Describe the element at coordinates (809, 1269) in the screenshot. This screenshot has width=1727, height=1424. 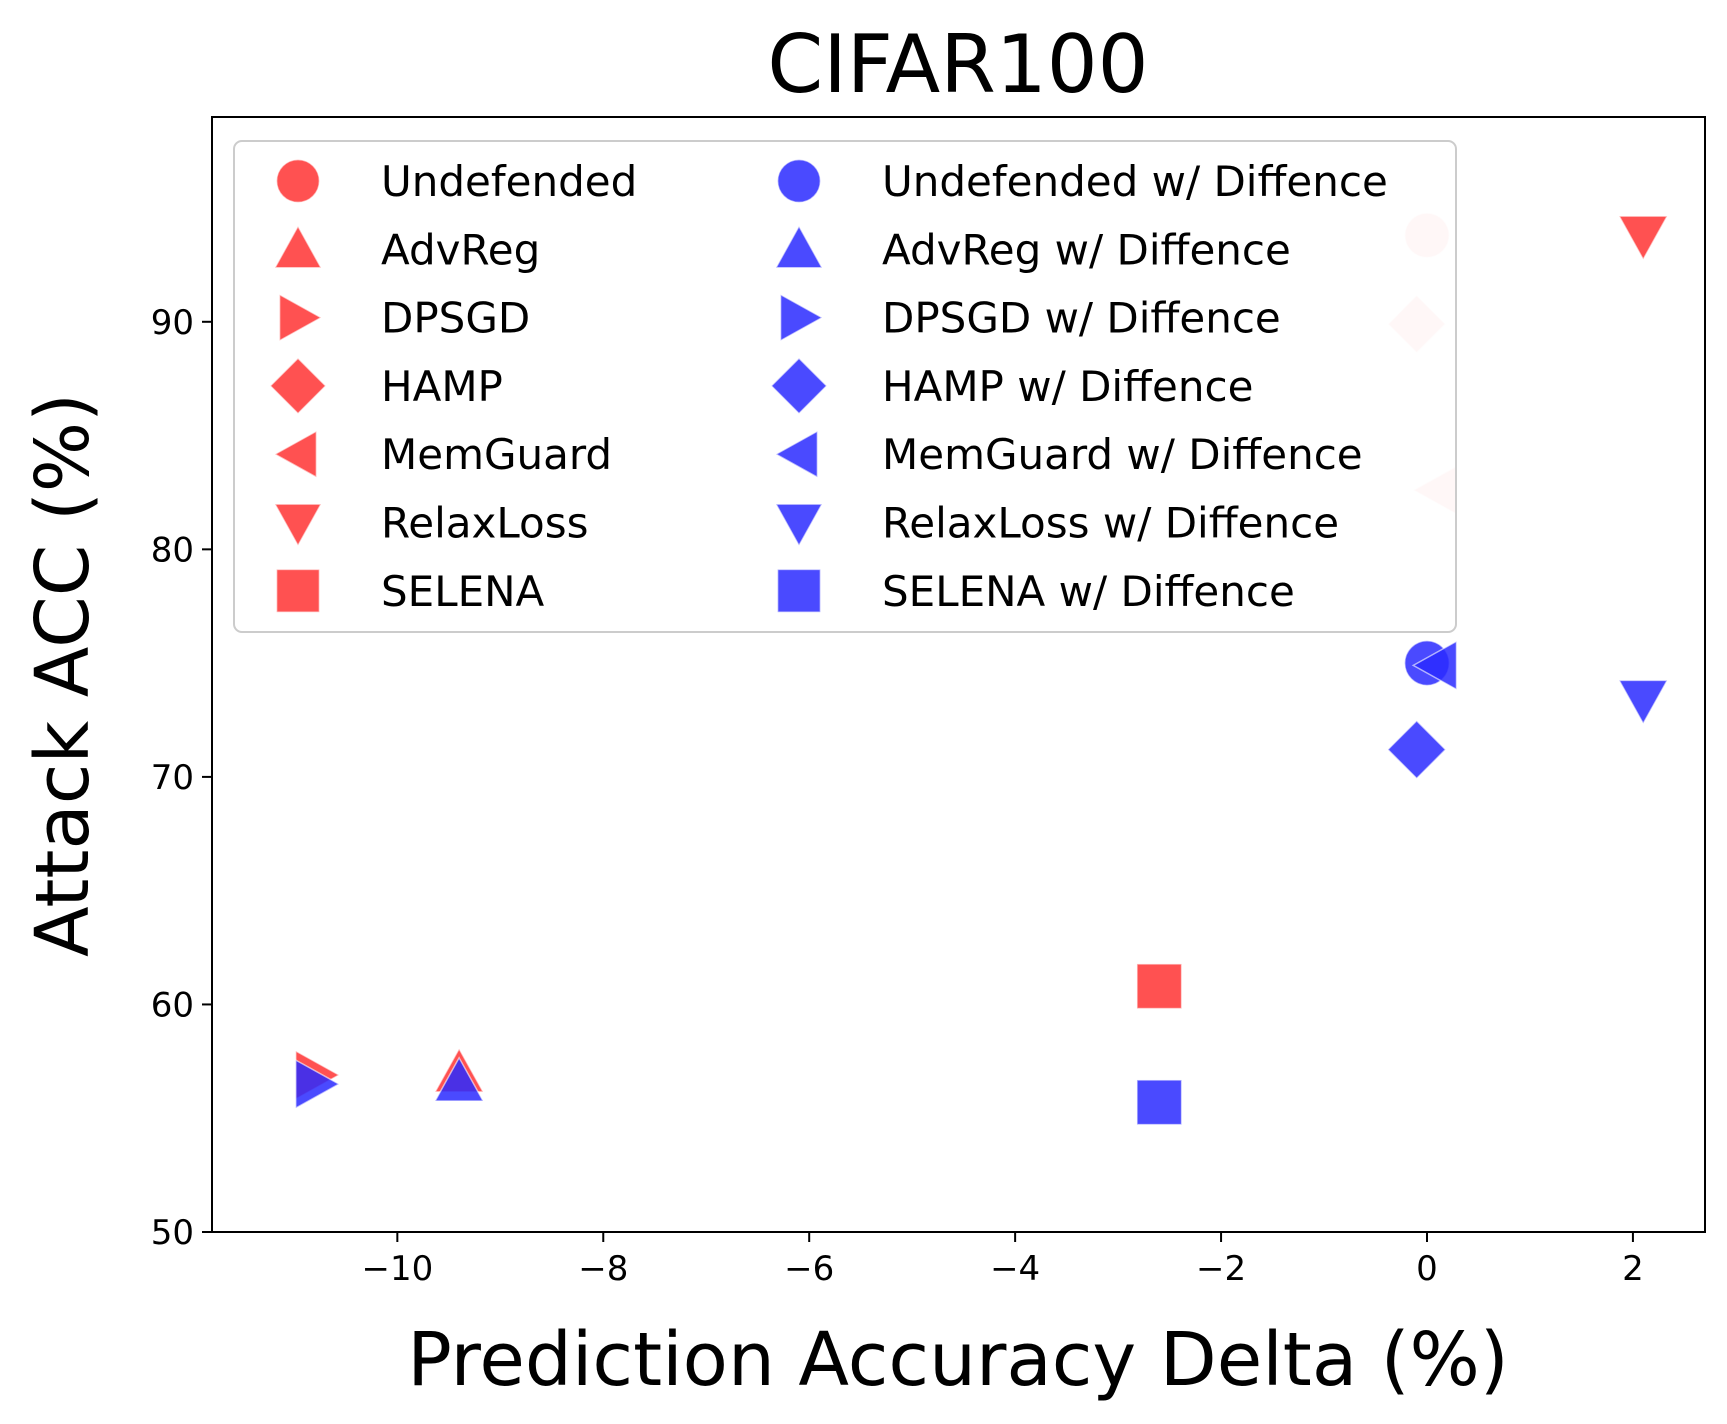
I see `x-tick-label: −6` at that location.